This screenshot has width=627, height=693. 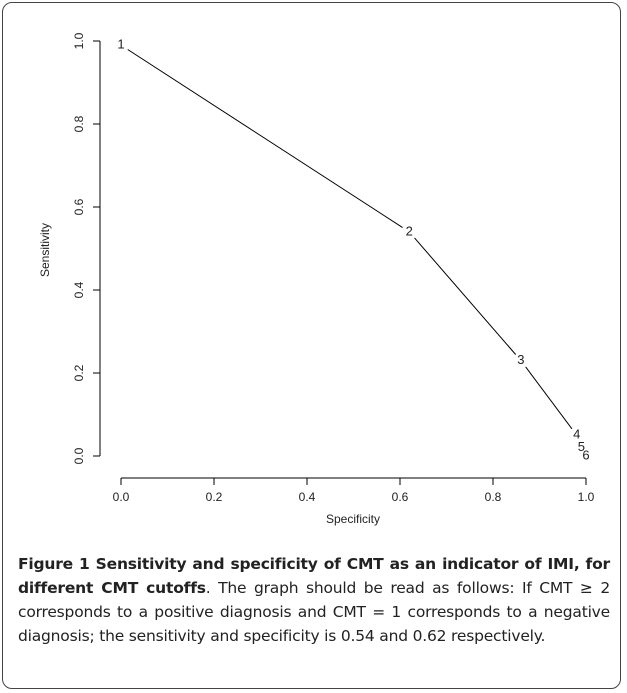 What do you see at coordinates (409, 230) in the screenshot?
I see `point-label: 2` at bounding box center [409, 230].